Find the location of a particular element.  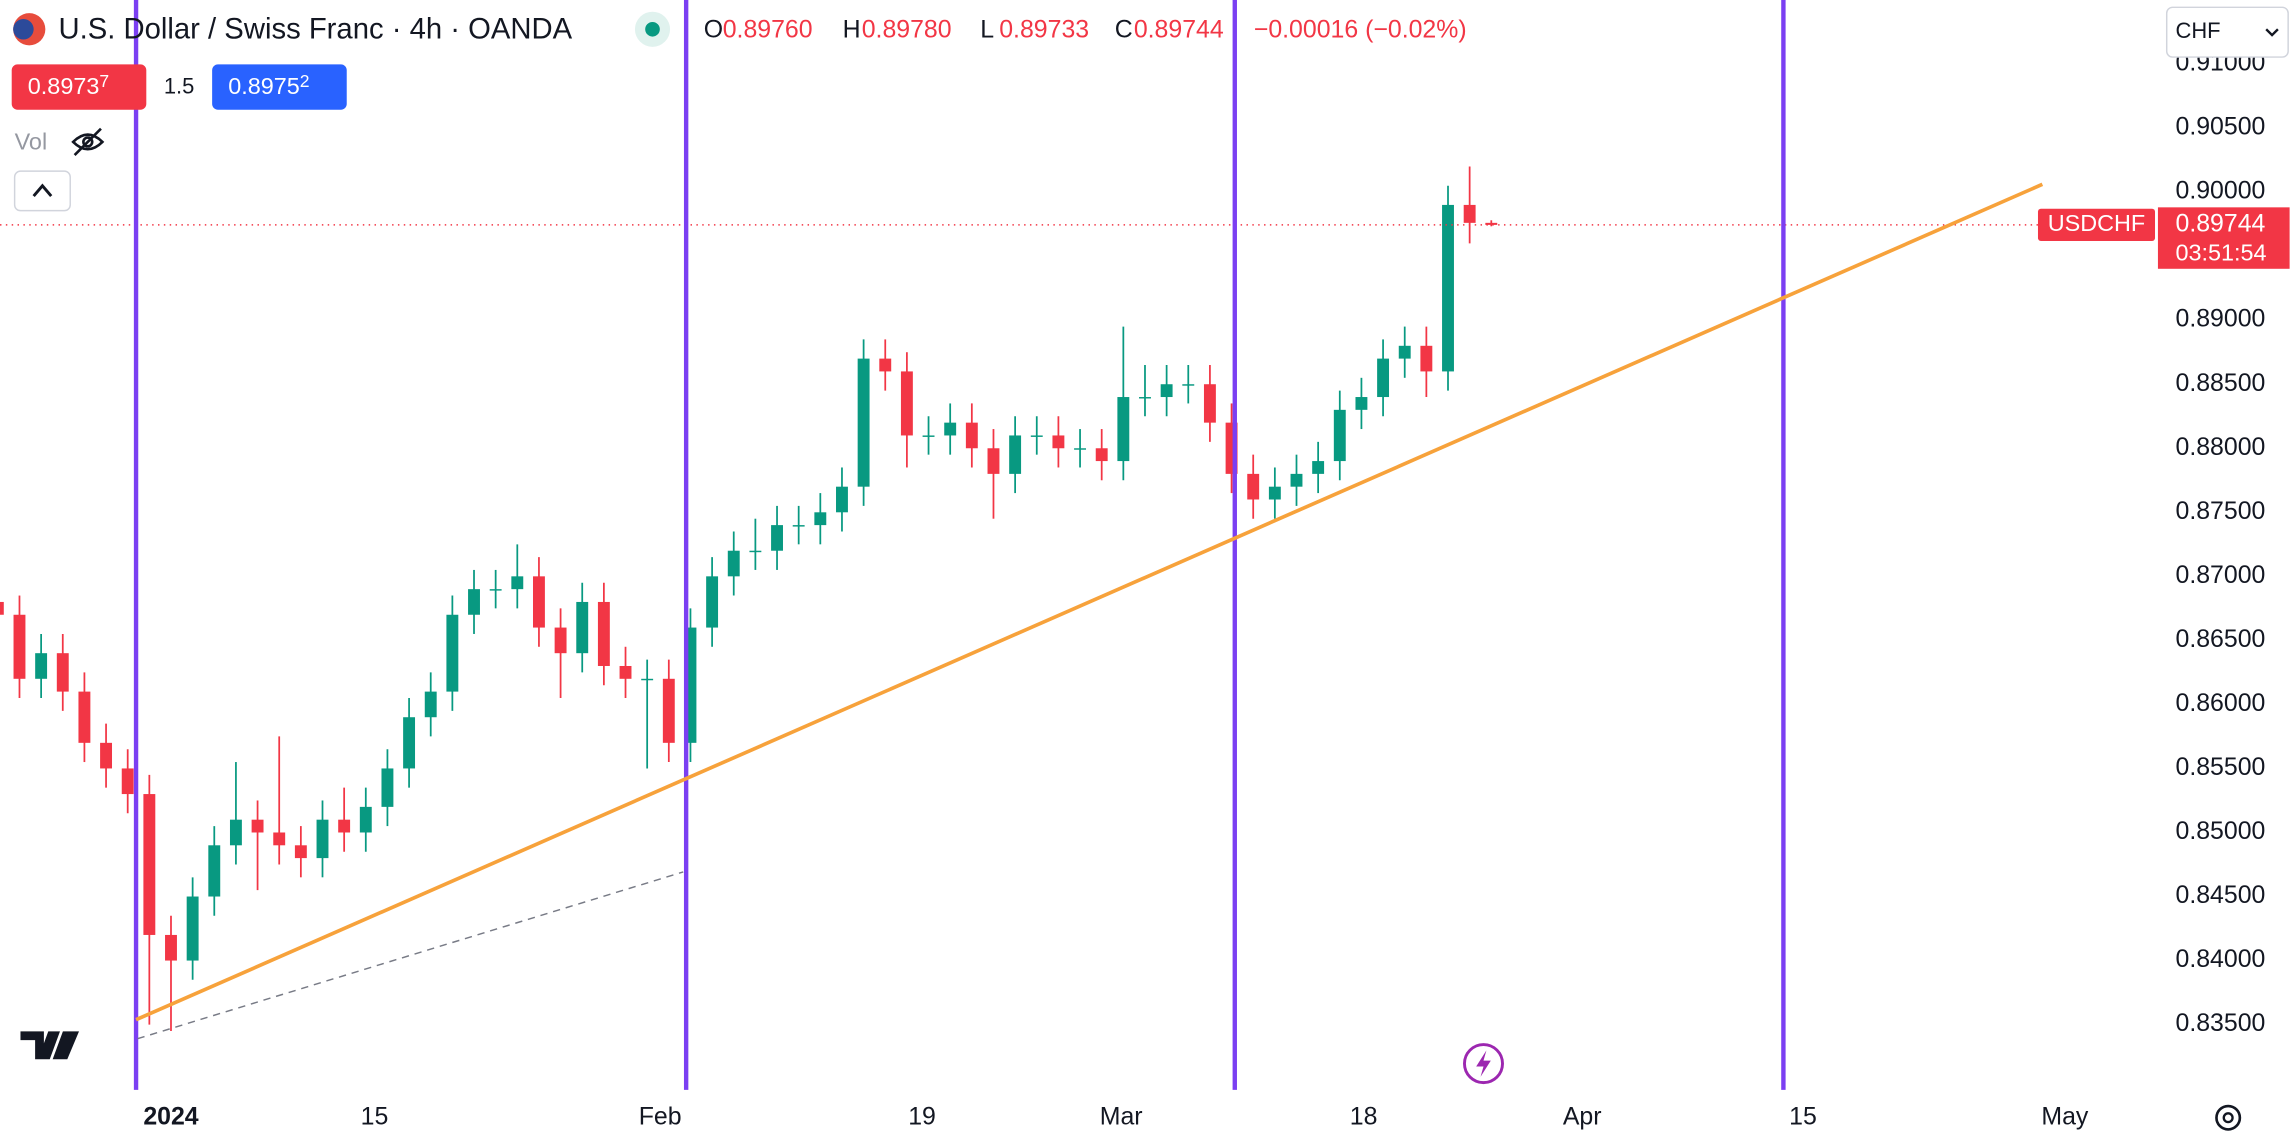

y-tick-label: 0.83500 is located at coordinates (2220, 1023).